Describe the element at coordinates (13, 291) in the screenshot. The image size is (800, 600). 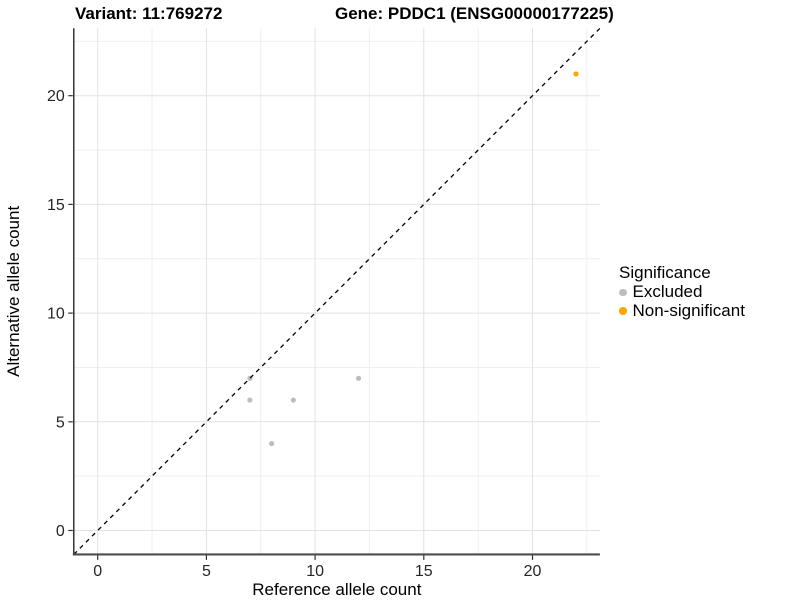
I see `y-axis-title: Alternative allele count` at that location.